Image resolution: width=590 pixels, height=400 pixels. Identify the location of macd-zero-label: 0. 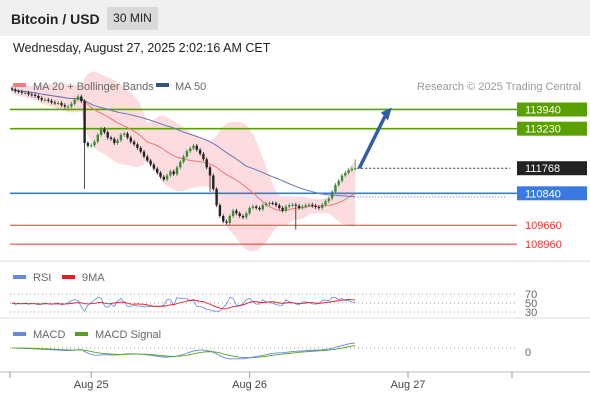
(528, 353).